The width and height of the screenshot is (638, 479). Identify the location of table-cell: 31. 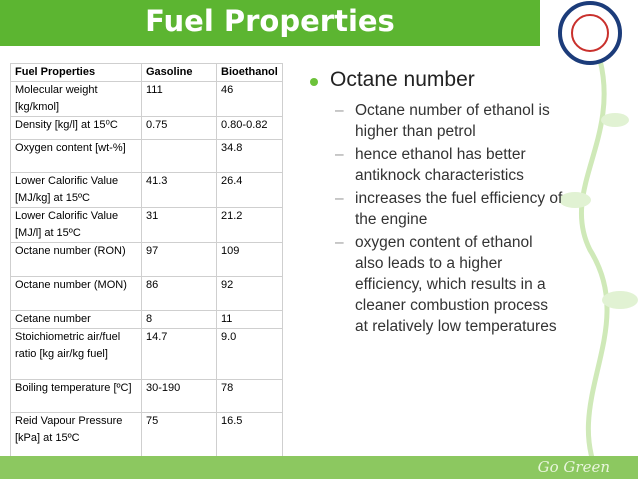
(179, 225).